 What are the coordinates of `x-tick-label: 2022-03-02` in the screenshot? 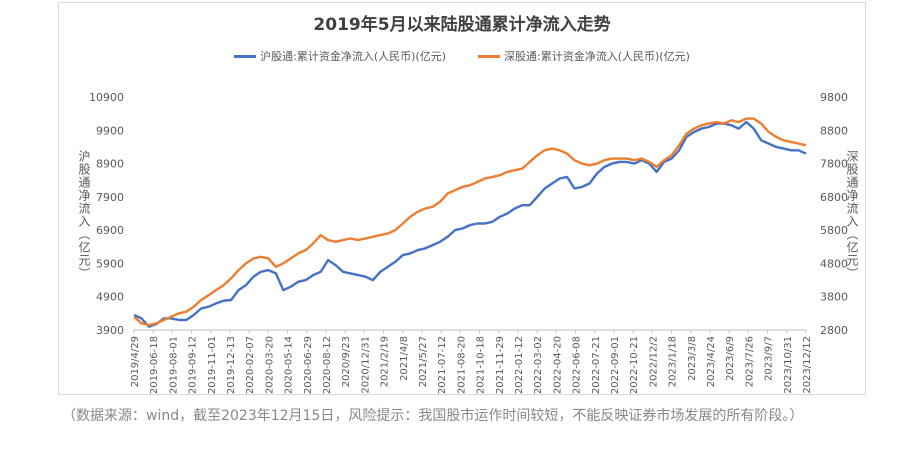 It's located at (538, 365).